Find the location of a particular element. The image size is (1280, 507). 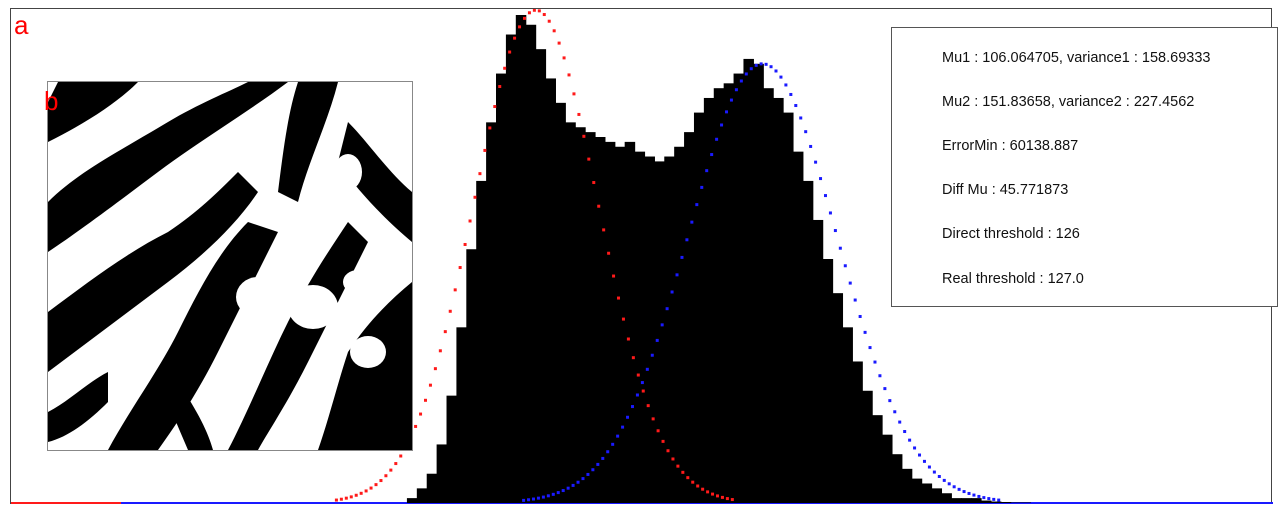

panel-label-a: a is located at coordinates (21, 25).